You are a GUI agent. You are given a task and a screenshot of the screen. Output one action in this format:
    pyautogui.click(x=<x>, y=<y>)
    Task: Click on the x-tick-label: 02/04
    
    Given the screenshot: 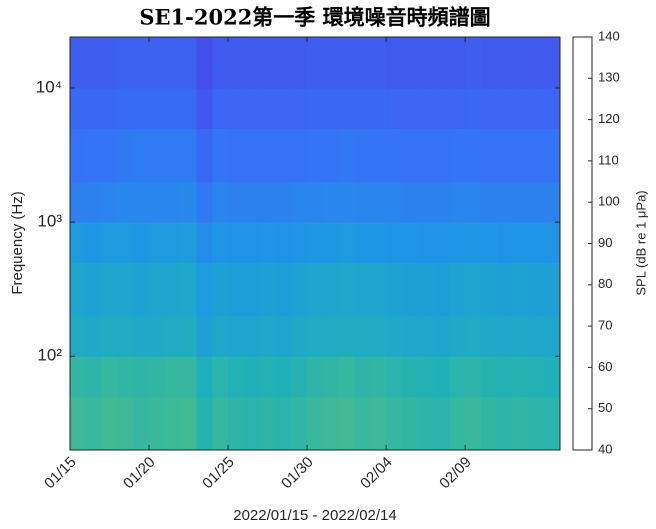 What is the action you would take?
    pyautogui.click(x=376, y=473)
    